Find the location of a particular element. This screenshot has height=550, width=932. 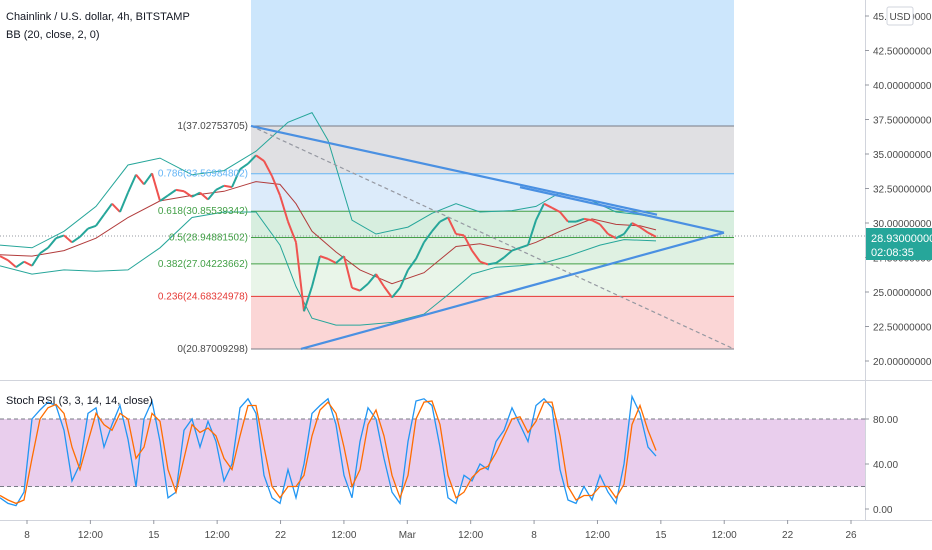

triangle-upper-extension is located at coordinates (622, 210).